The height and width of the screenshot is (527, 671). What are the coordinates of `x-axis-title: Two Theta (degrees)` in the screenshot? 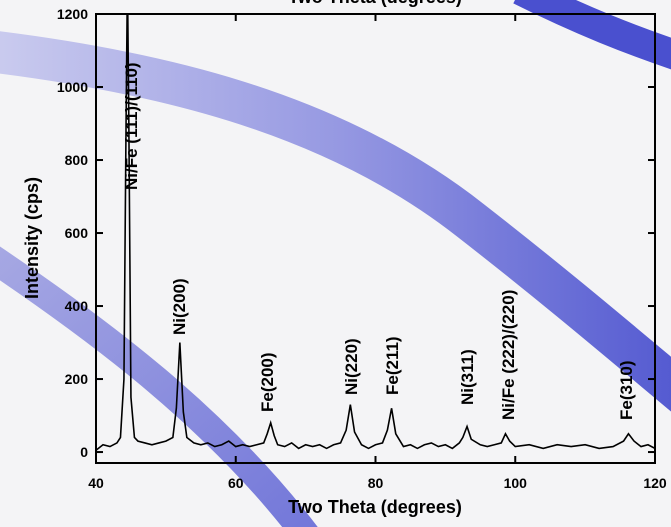 It's located at (375, 507).